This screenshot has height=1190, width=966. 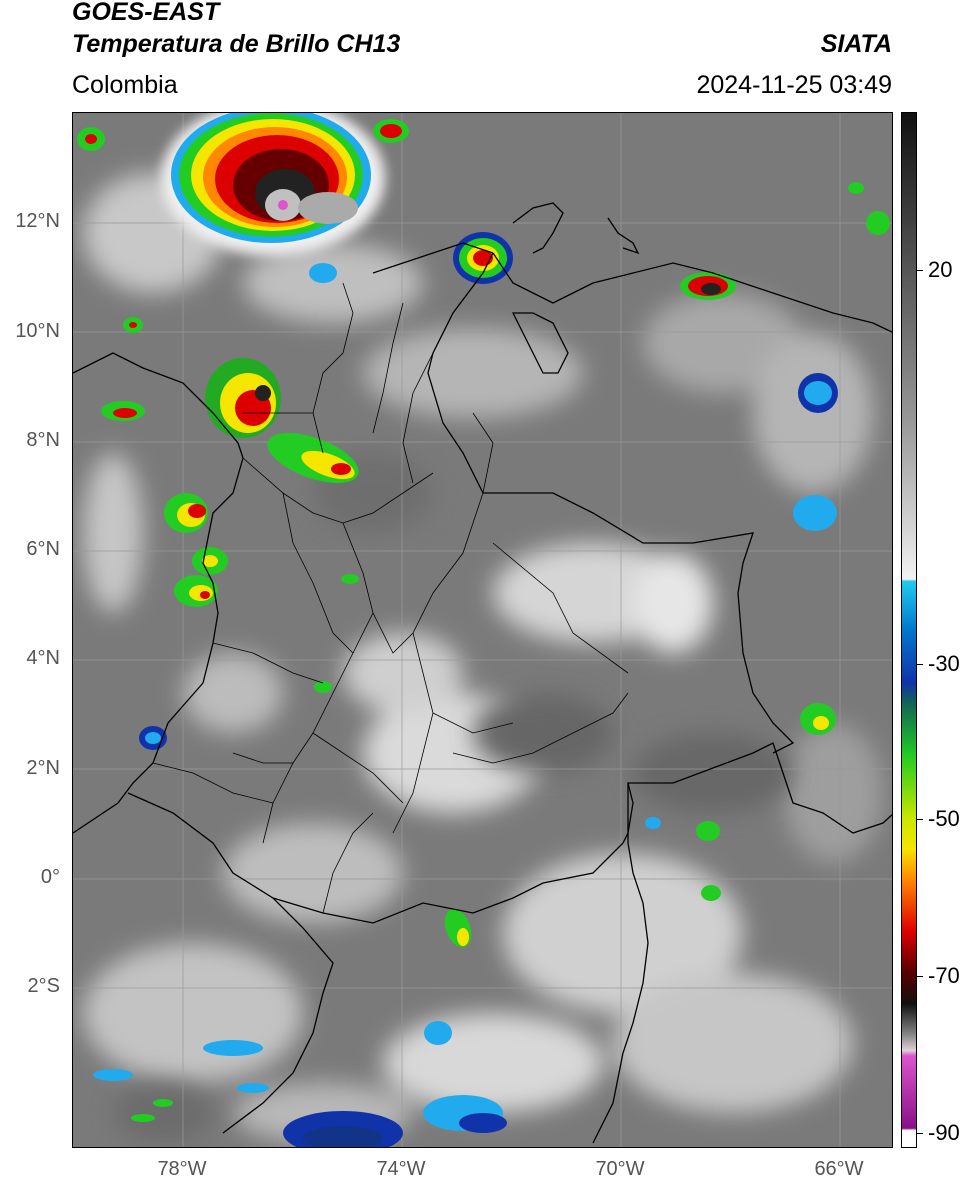 I want to click on lat-label-2n: 2°N, so click(x=43, y=768).